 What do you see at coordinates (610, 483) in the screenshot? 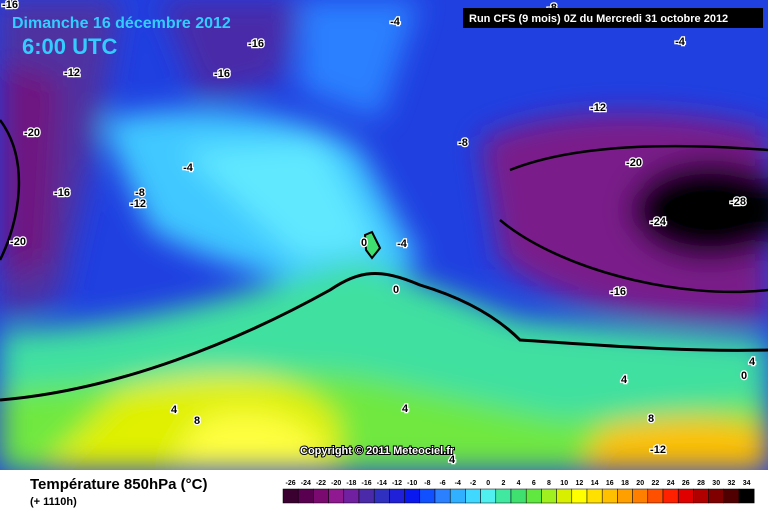
I see `scale-label: 16` at bounding box center [610, 483].